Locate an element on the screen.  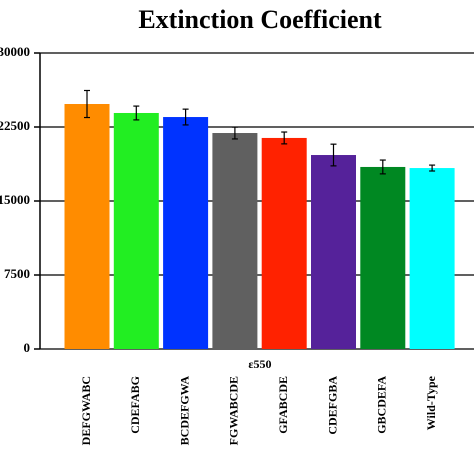
x-tick-label: CDEFGBA is located at coordinates (332, 405).